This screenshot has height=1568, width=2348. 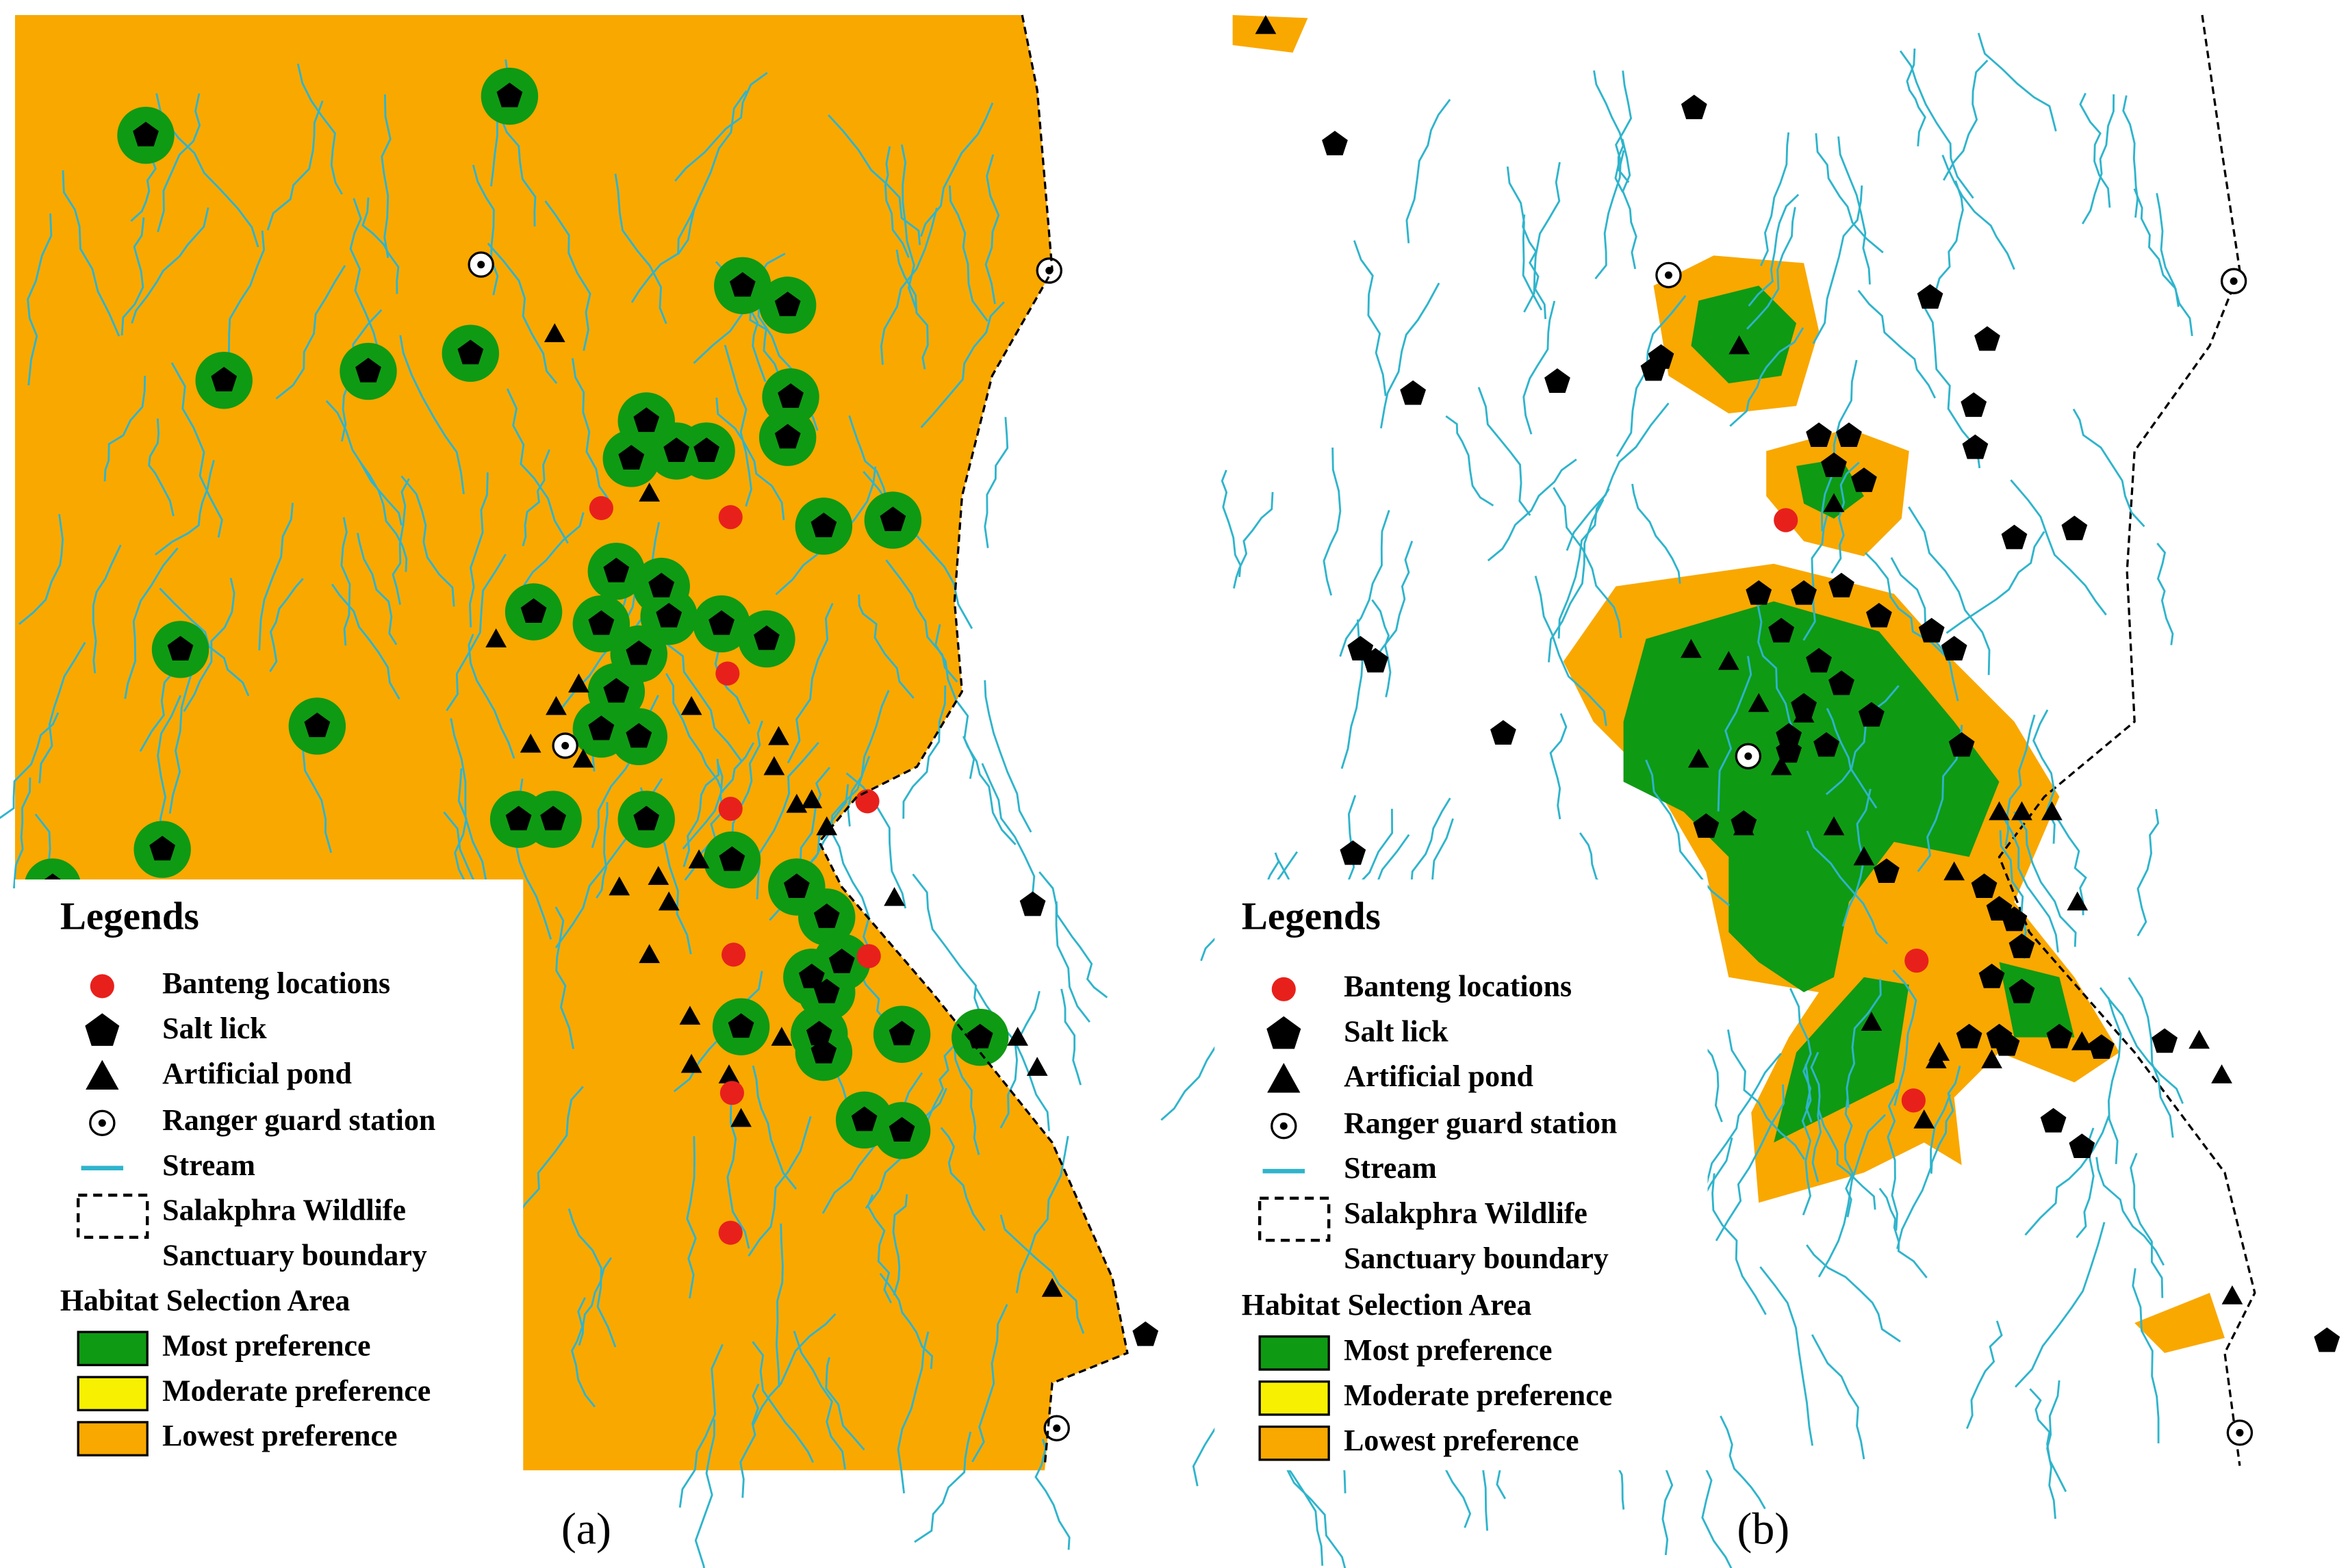 I want to click on legend-boundary, so click(x=1294, y=1219).